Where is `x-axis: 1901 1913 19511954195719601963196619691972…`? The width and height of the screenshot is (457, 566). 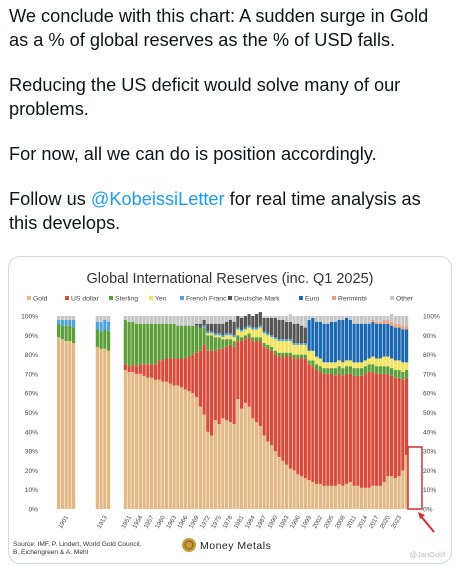
x-axis: 1901 1913 19511954195719601963196619691972… is located at coordinates (230, 522).